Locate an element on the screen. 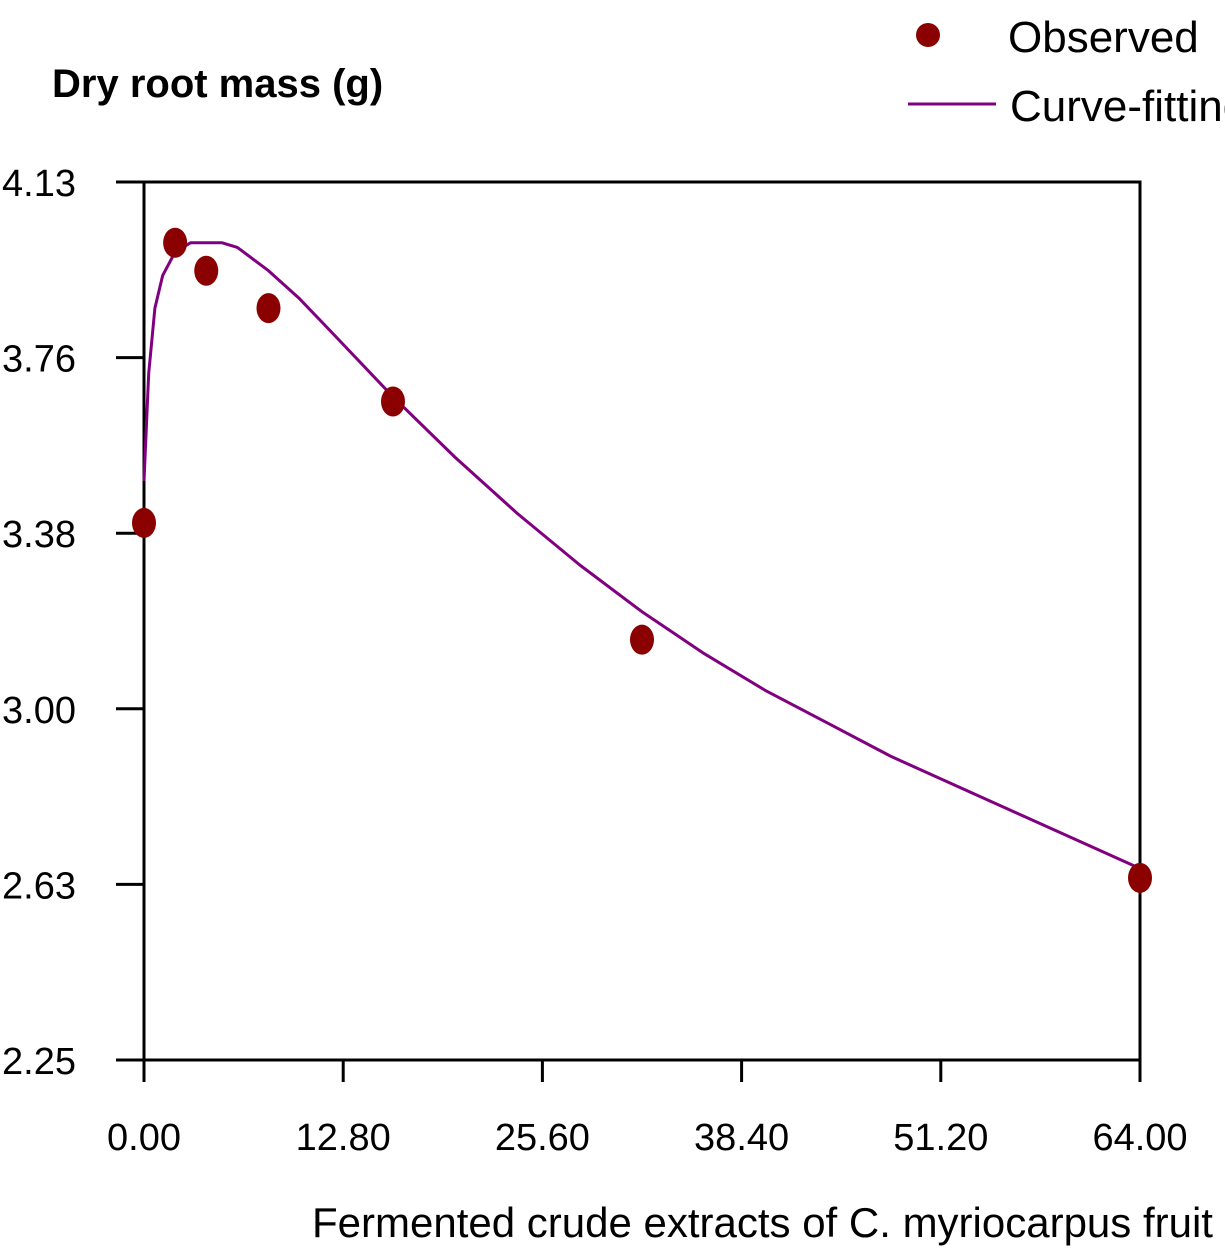  y-tick-label: 3.38 is located at coordinates (39, 535).